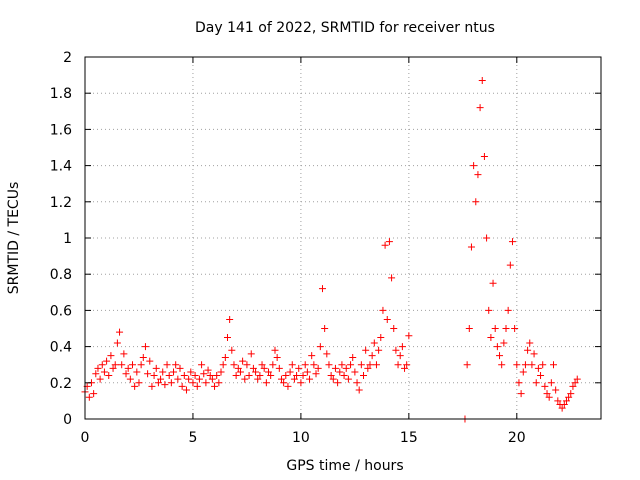 The width and height of the screenshot is (640, 480). What do you see at coordinates (409, 438) in the screenshot?
I see `x-tick-label: 15` at bounding box center [409, 438].